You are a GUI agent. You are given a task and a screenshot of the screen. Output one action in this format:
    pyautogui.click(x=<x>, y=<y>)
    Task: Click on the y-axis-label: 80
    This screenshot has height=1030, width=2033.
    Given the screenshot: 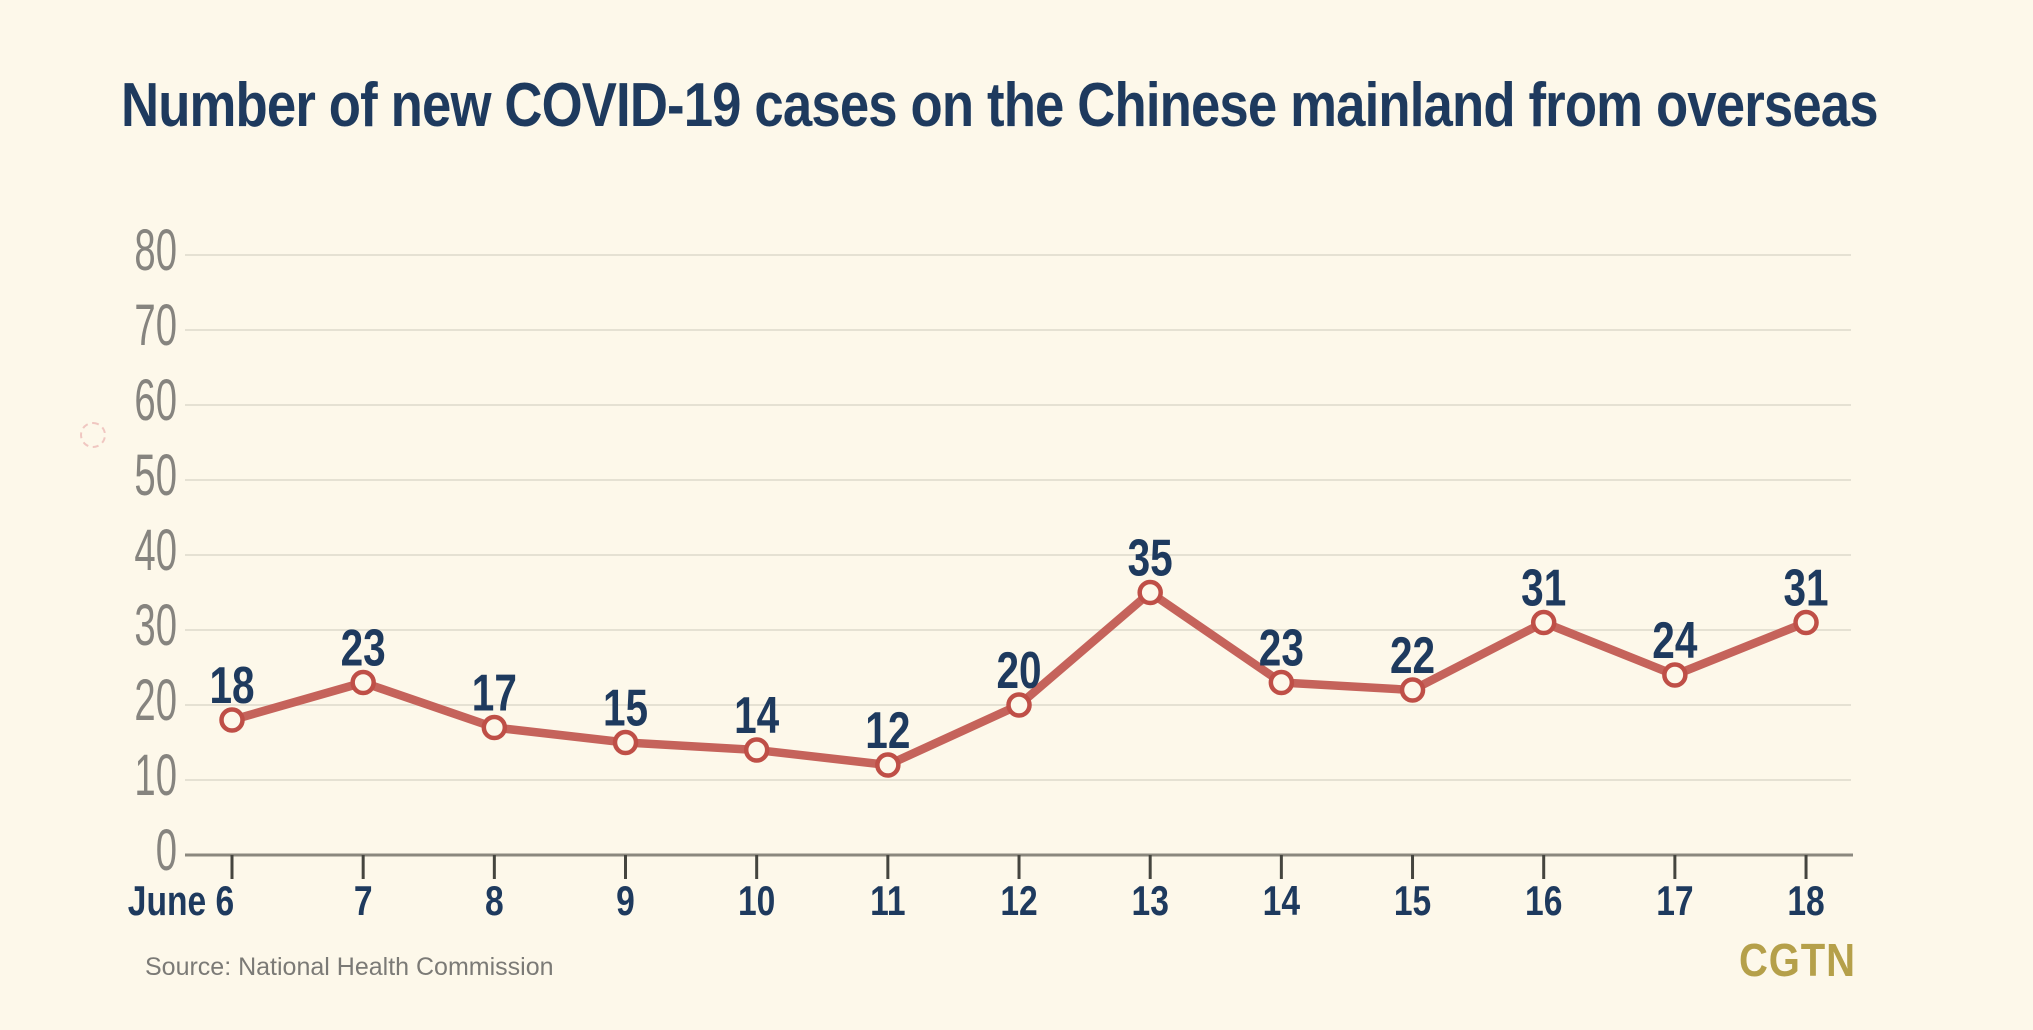 What is the action you would take?
    pyautogui.click(x=155, y=251)
    